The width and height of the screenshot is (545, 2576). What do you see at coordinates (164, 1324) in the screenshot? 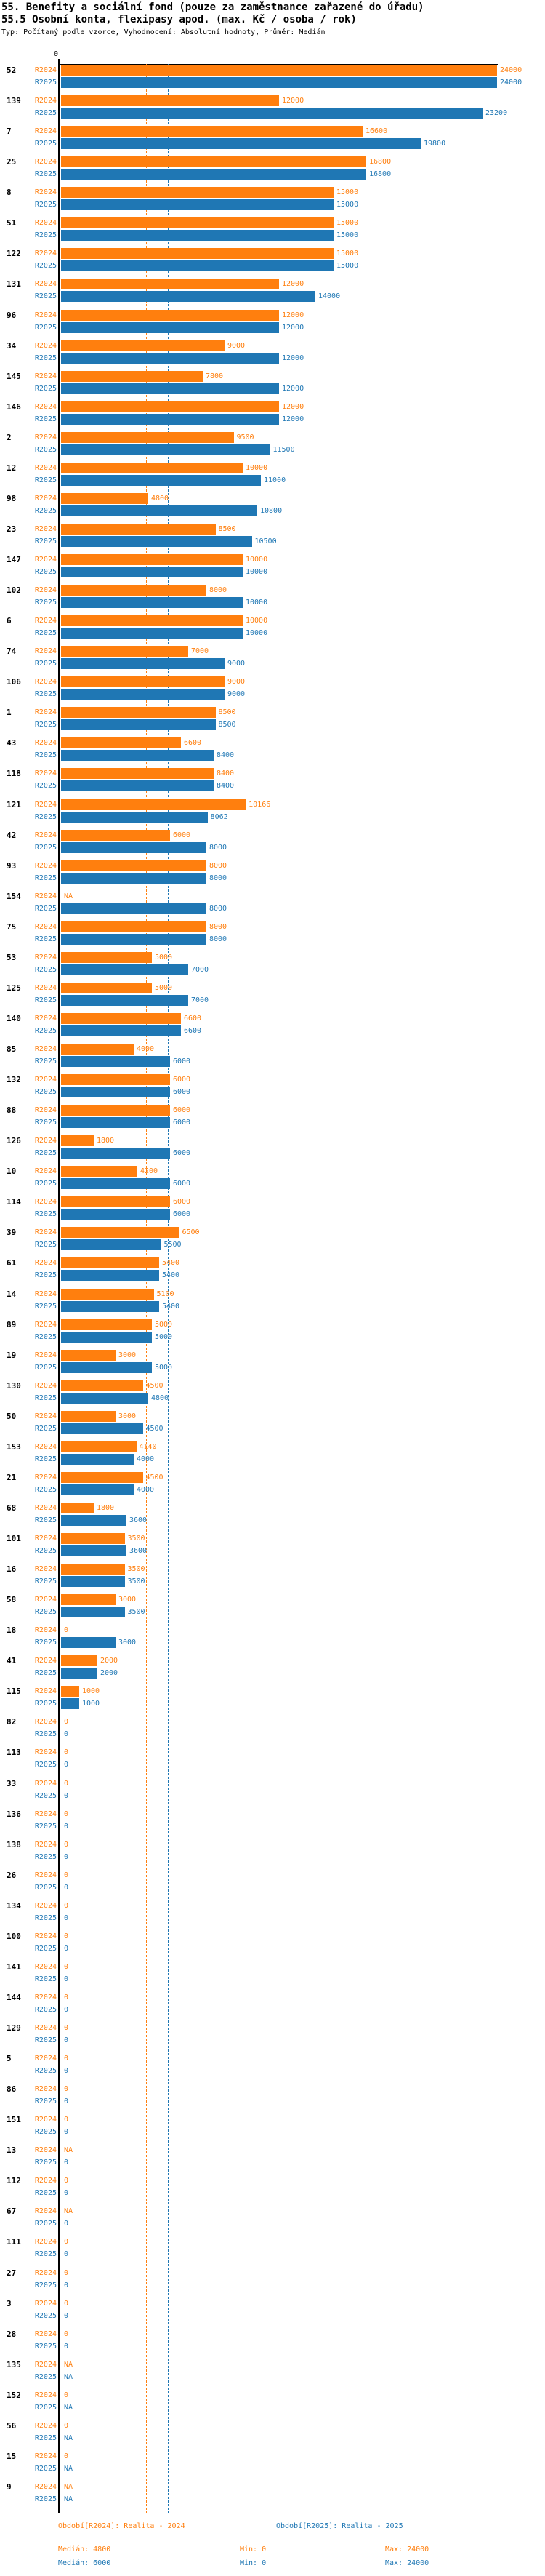
I see `value-label: 5000` at bounding box center [164, 1324].